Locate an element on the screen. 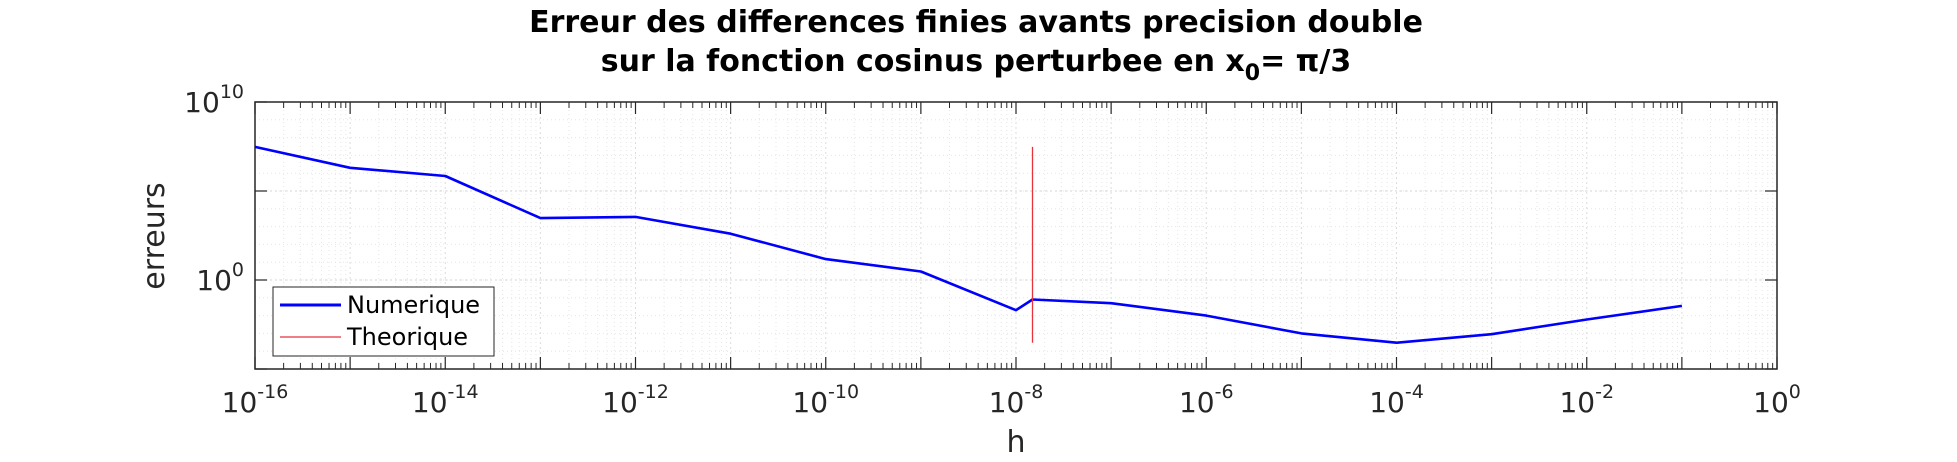 This screenshot has height=462, width=1957. x-tick-labels: 10⁻¹⁶ 10⁻¹⁴ 10⁻¹² 10⁻¹⁰ 10⁻⁸ 10⁻⁶ 10⁻⁴ 10⁻² 10⁰ is located at coordinates (1011, 400).